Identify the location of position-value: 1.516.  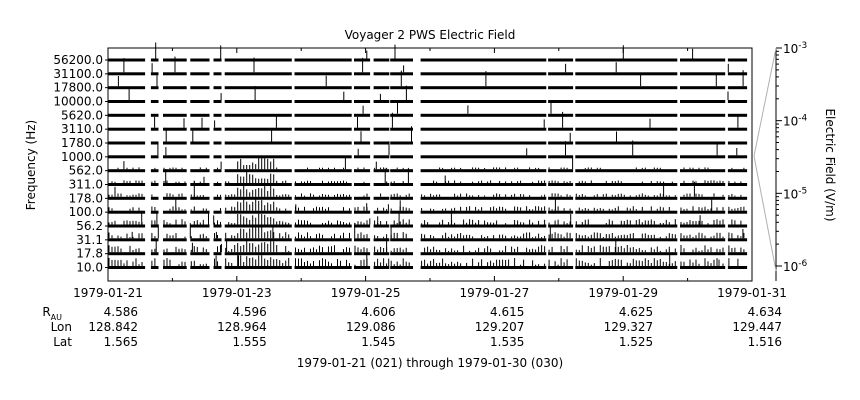
(765, 342).